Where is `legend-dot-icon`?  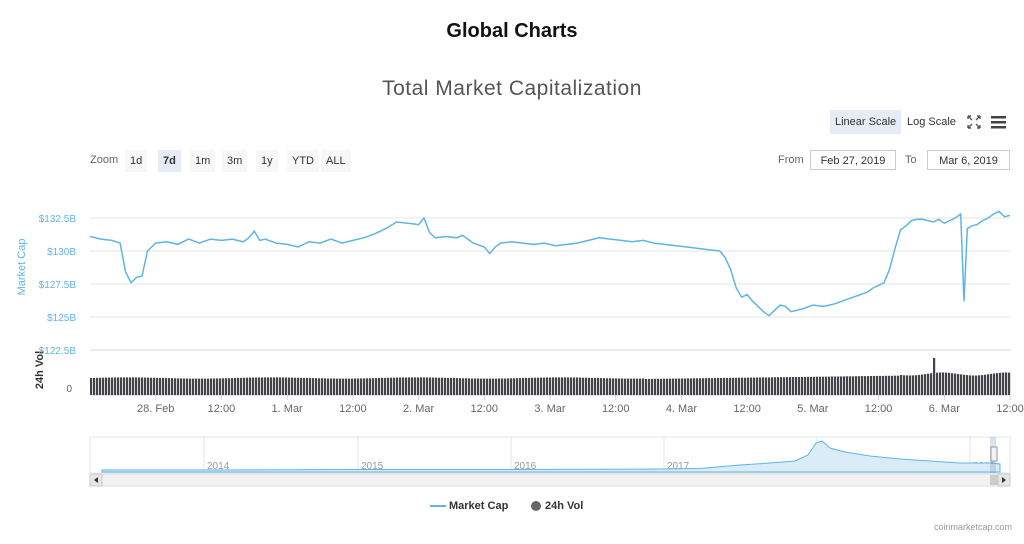 legend-dot-icon is located at coordinates (536, 506).